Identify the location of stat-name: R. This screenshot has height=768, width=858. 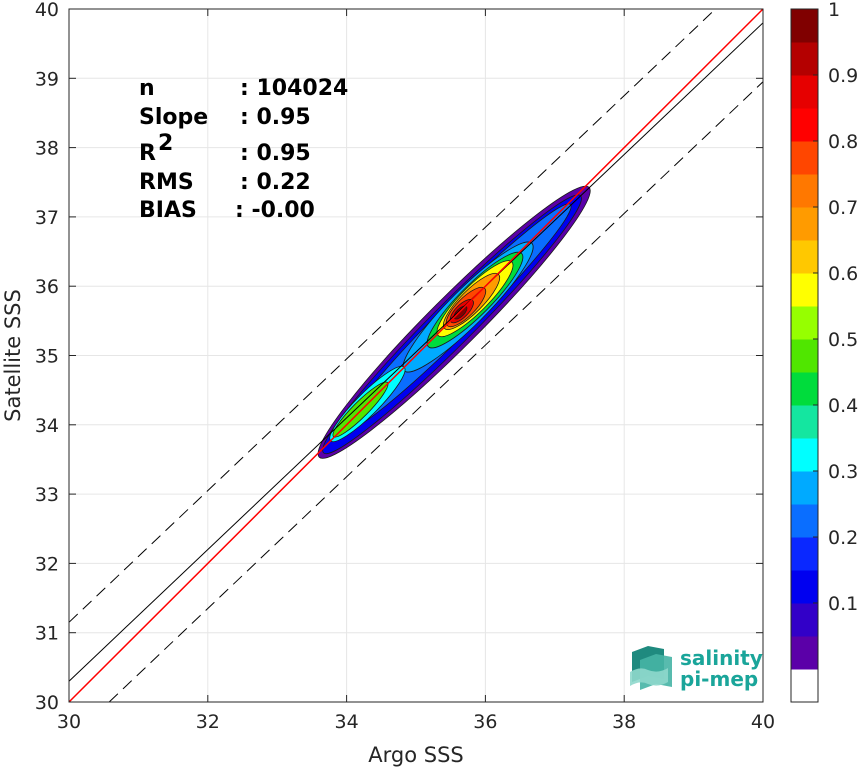
(147, 153).